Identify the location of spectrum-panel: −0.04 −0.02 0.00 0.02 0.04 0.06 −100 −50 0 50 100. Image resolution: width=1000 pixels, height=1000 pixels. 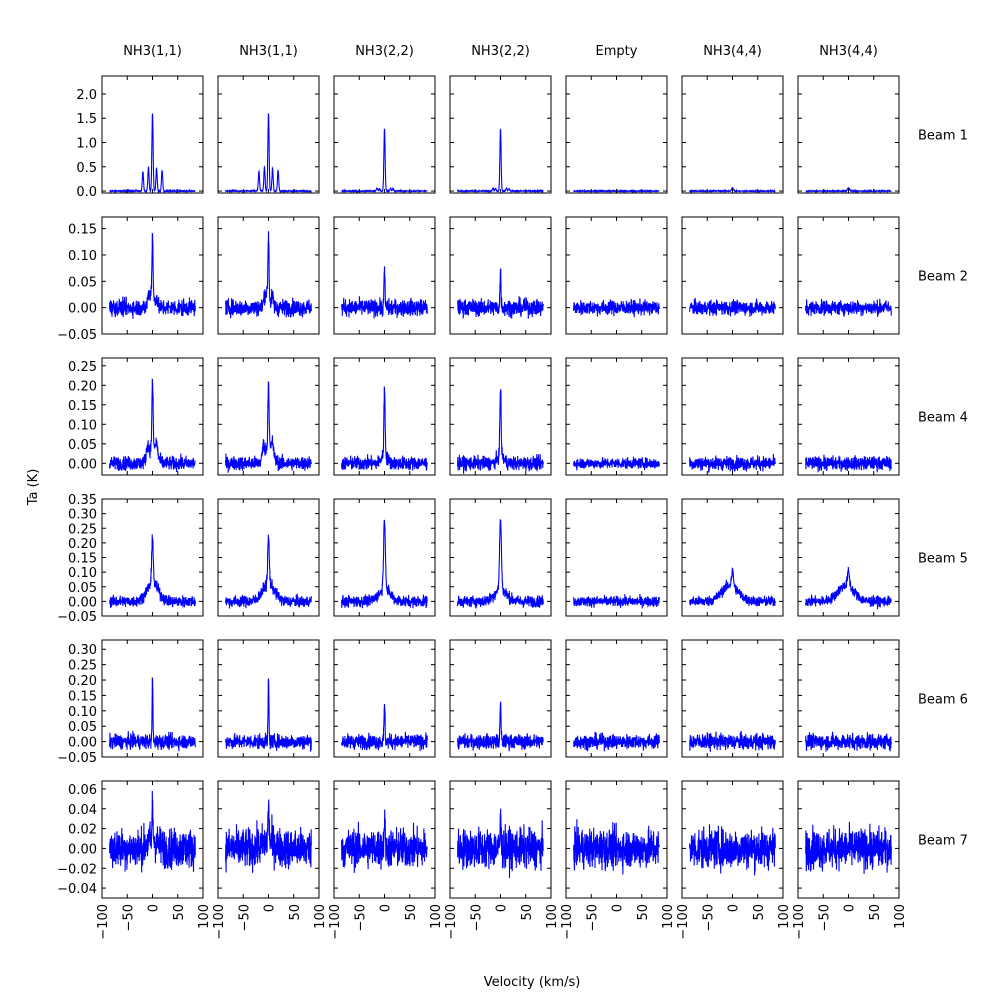
(134, 860).